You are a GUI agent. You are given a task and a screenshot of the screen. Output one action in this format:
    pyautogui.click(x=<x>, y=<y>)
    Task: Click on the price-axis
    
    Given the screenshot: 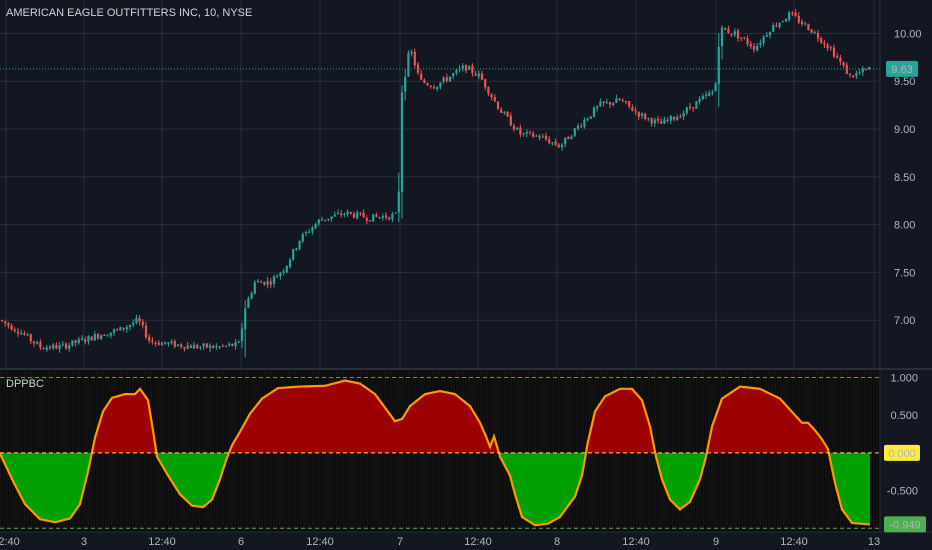 What is the action you would take?
    pyautogui.click(x=906, y=266)
    